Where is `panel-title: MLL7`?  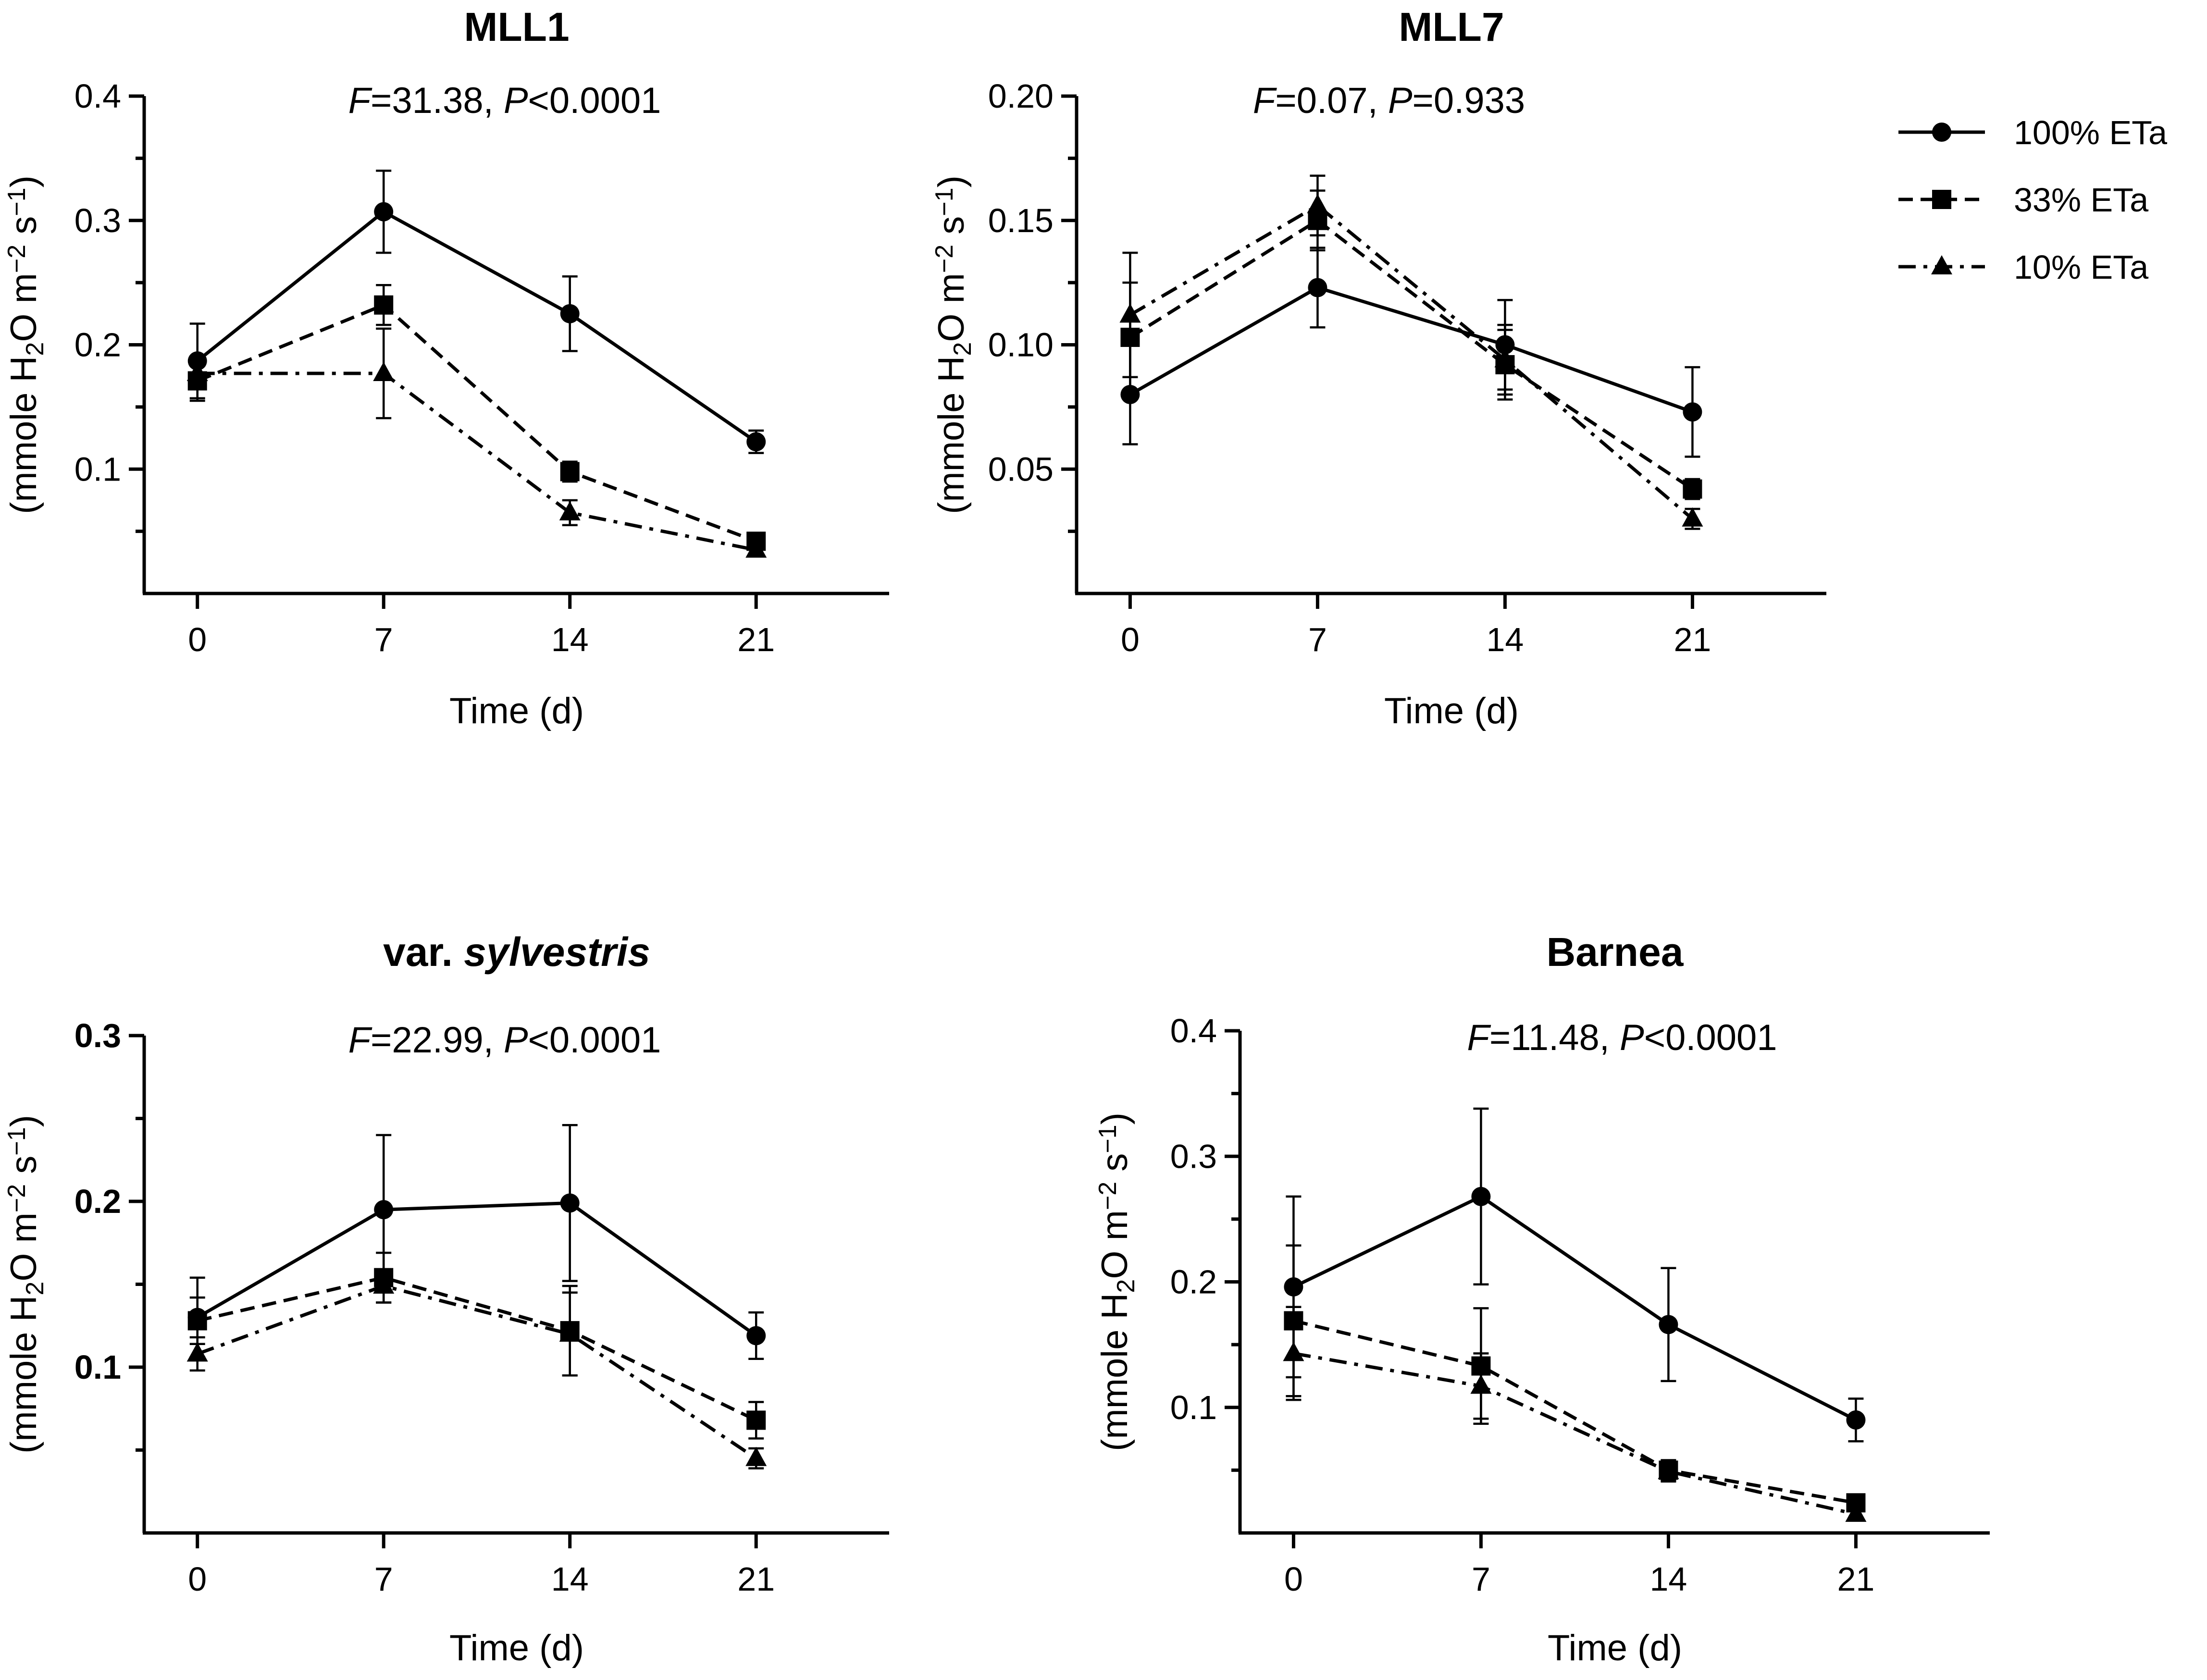 panel-title: MLL7 is located at coordinates (1451, 27).